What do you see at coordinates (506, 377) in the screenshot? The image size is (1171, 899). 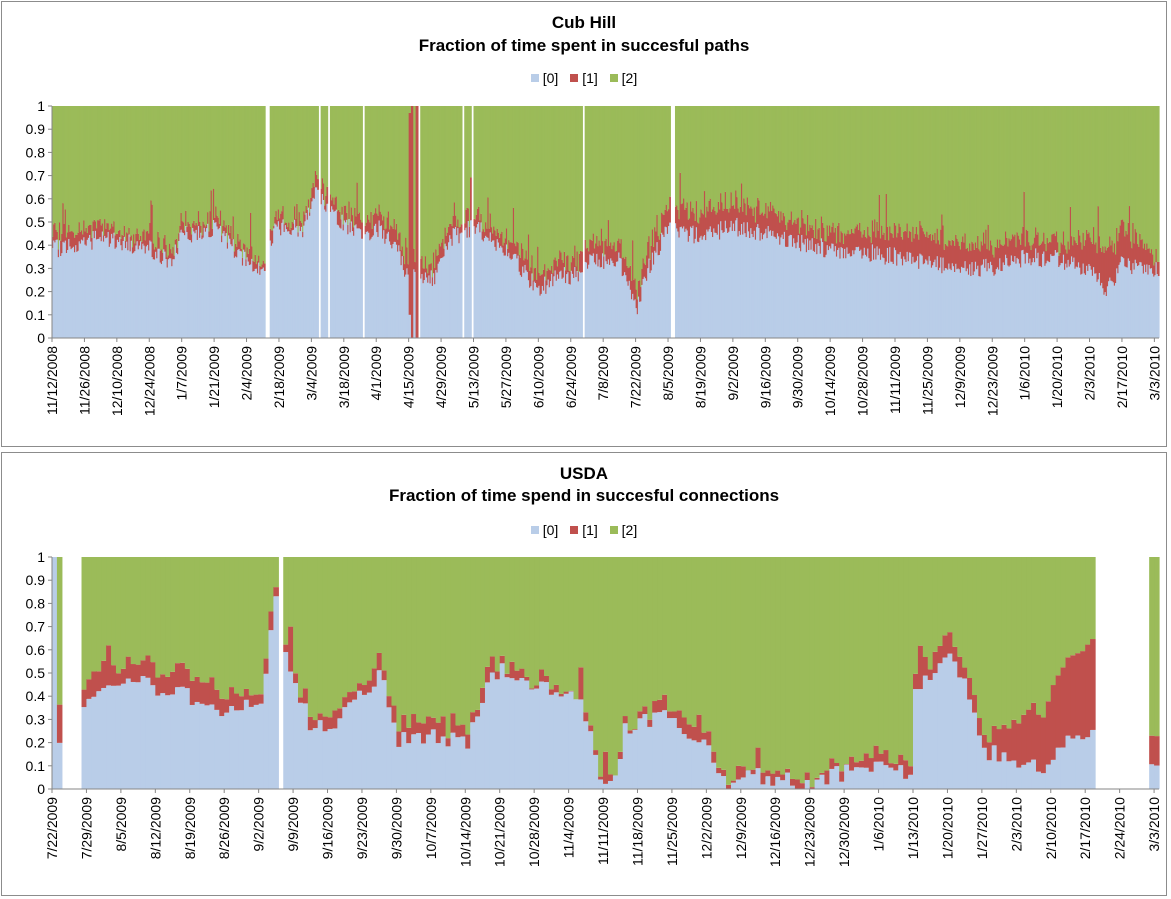 I see `x-tick-label: 5/27/2009` at bounding box center [506, 377].